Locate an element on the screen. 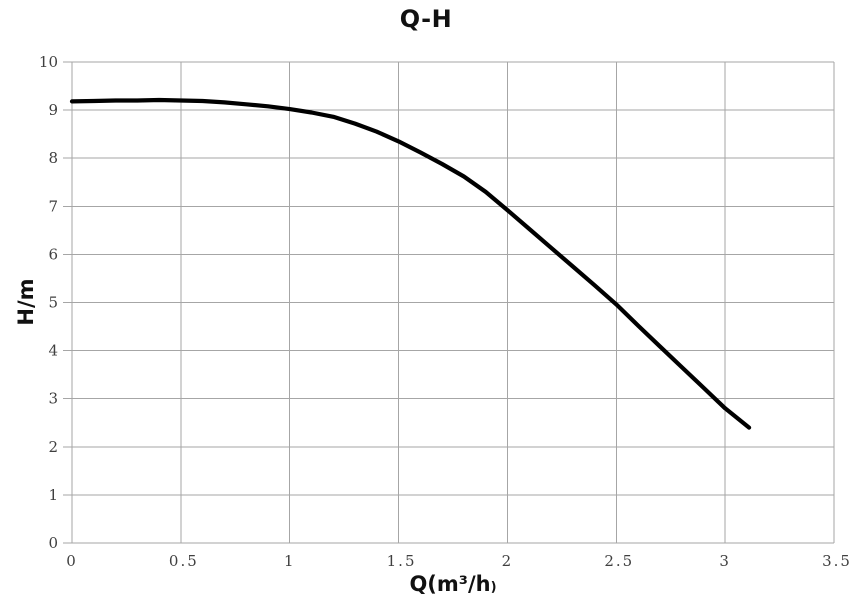  x-tick-label: 2 is located at coordinates (508, 561).